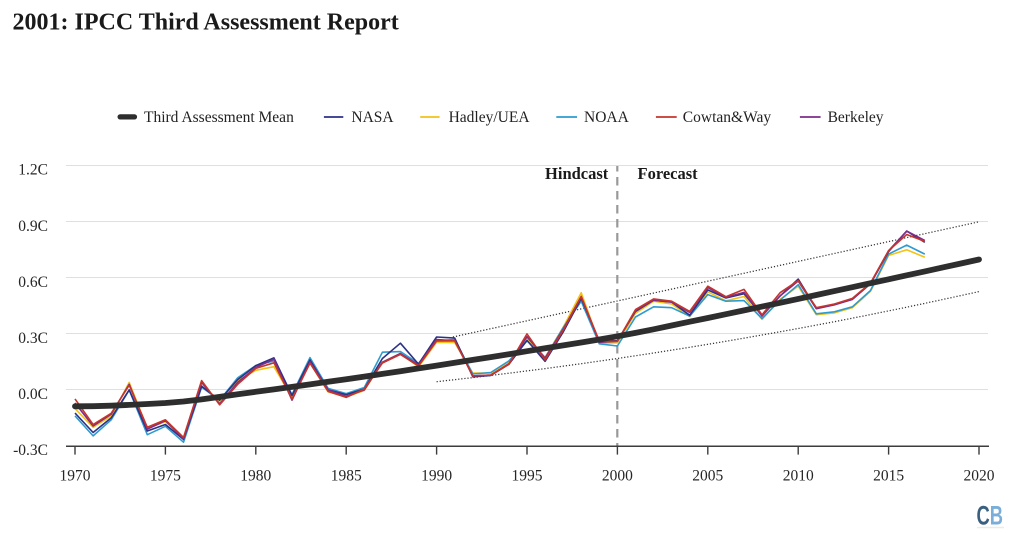  Describe the element at coordinates (490, 117) in the screenshot. I see `svg-text: Hadley/UEA` at that location.